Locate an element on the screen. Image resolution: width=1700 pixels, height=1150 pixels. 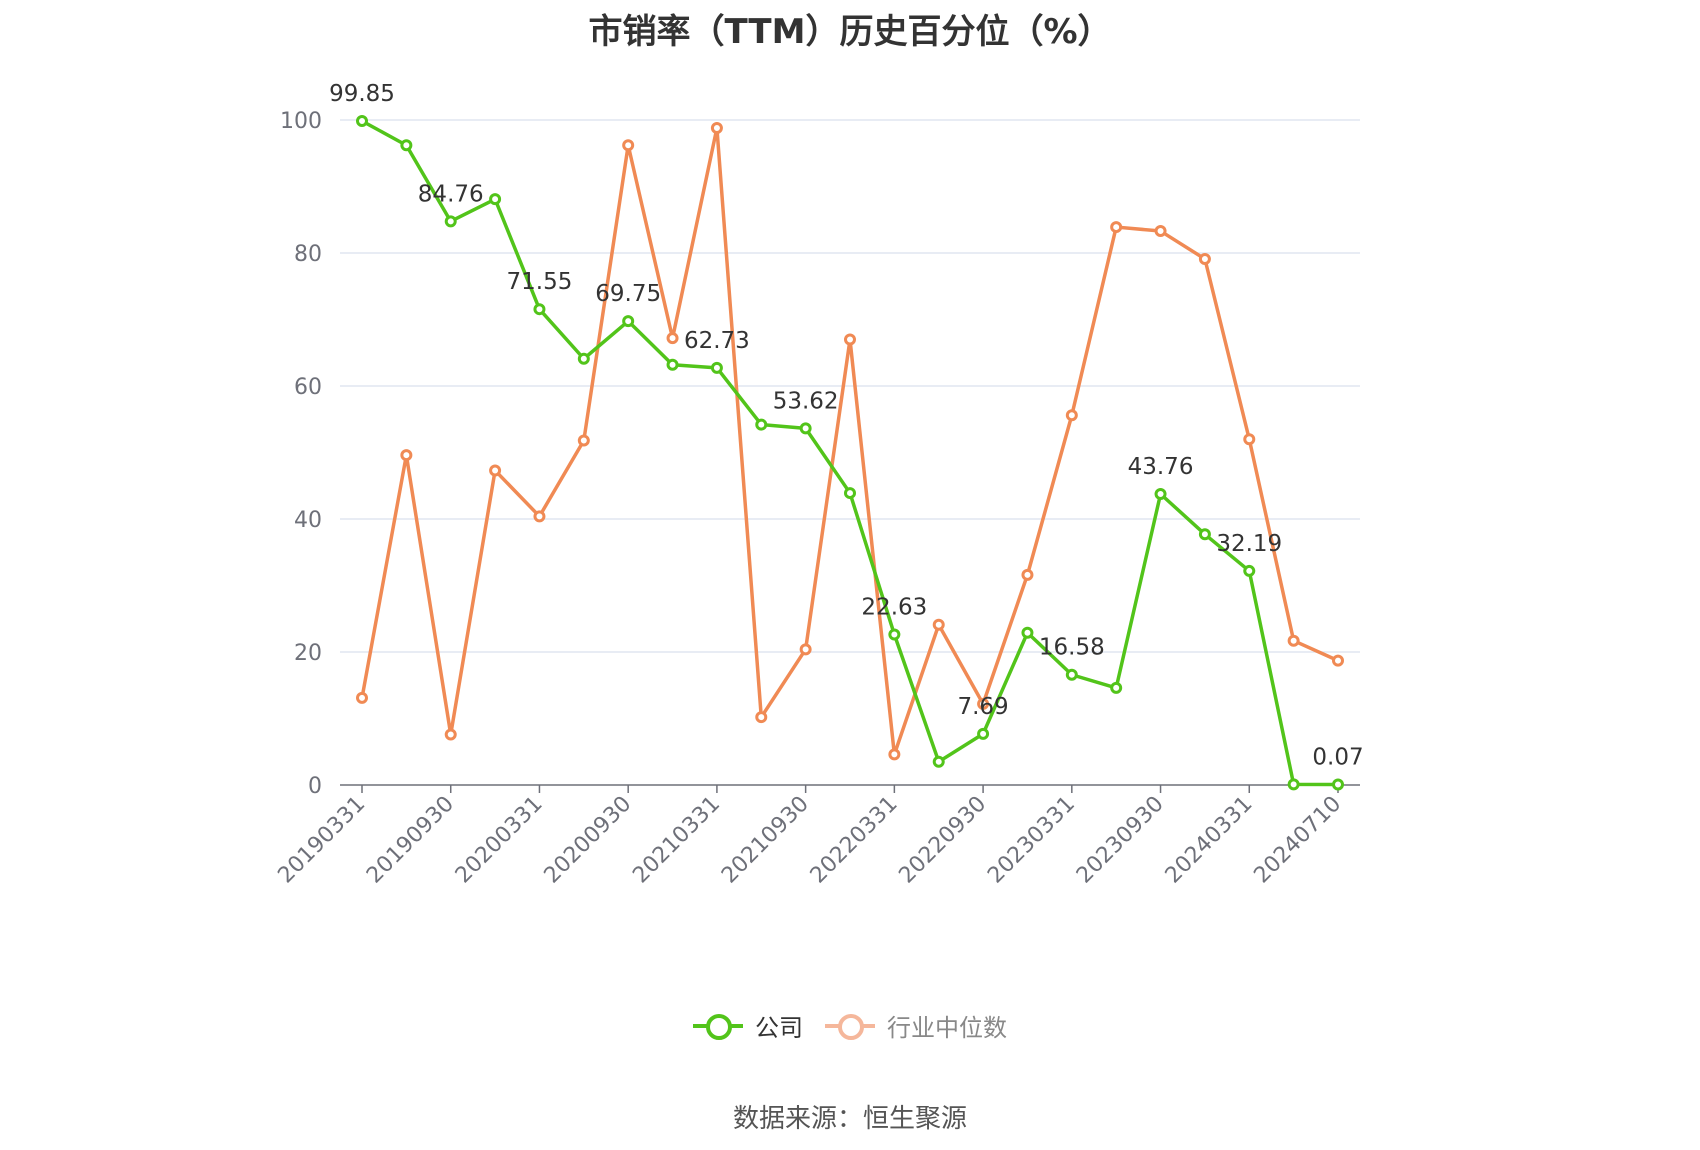
legend-item-company: 公司 is located at coordinates (748, 1025).